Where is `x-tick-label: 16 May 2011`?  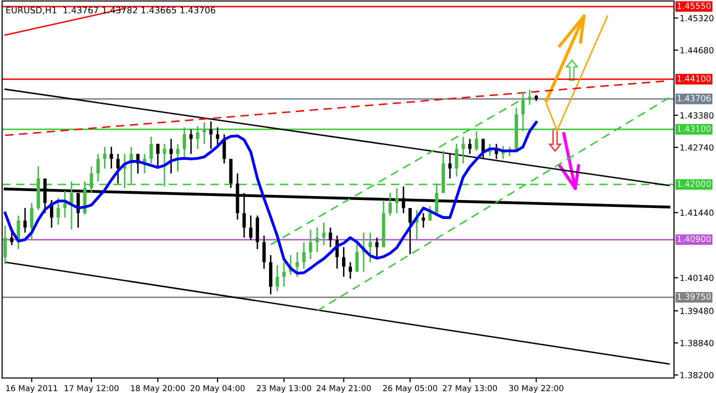 x-tick-label: 16 May 2011 is located at coordinates (32, 389).